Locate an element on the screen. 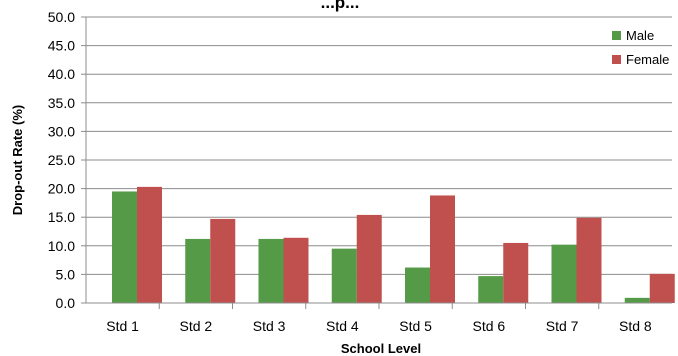  y-axis-title: Drop-out Rate (%) is located at coordinates (17, 160).